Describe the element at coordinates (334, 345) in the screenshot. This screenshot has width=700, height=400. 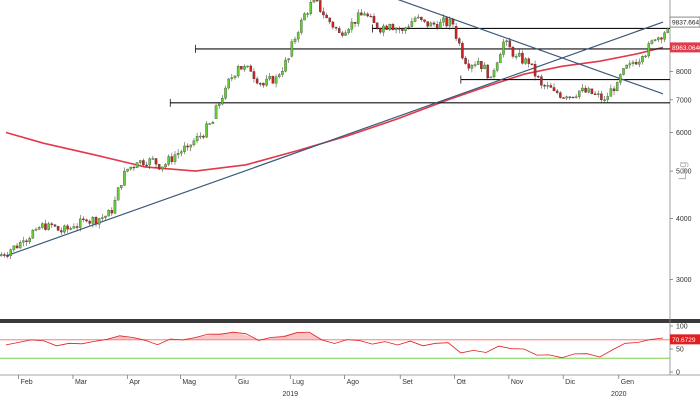
I see `rsi-line` at that location.